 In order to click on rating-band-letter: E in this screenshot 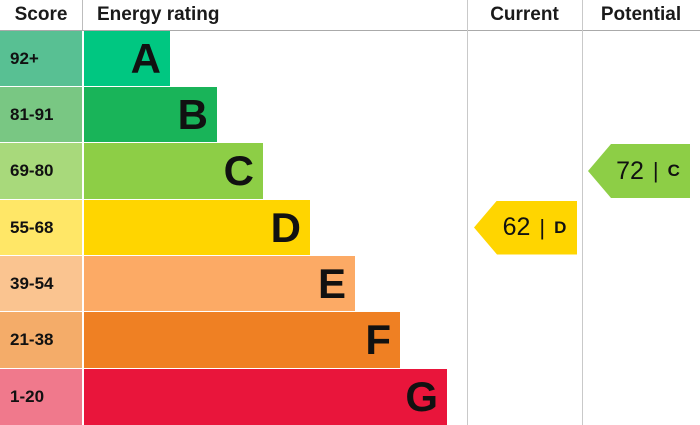, I will do `click(331, 283)`.